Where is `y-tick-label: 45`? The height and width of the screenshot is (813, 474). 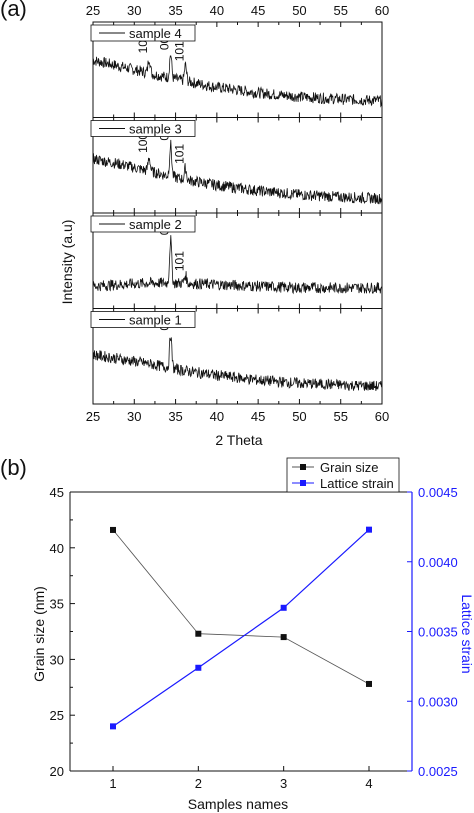
y-tick-label: 45 is located at coordinates (57, 492).